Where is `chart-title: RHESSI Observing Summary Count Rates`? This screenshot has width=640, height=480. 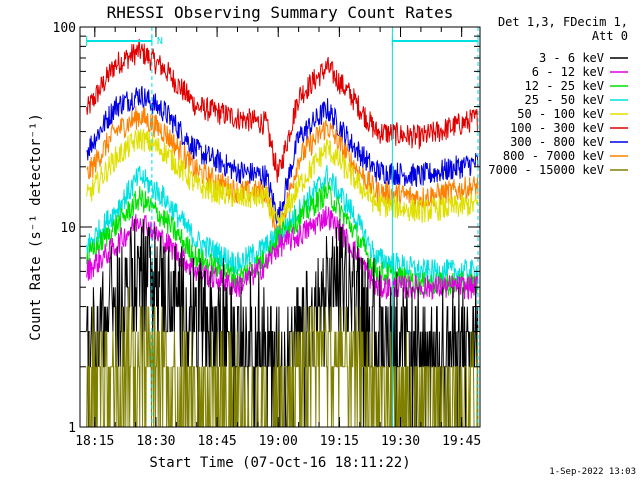 chart-title: RHESSI Observing Summary Count Rates is located at coordinates (280, 12).